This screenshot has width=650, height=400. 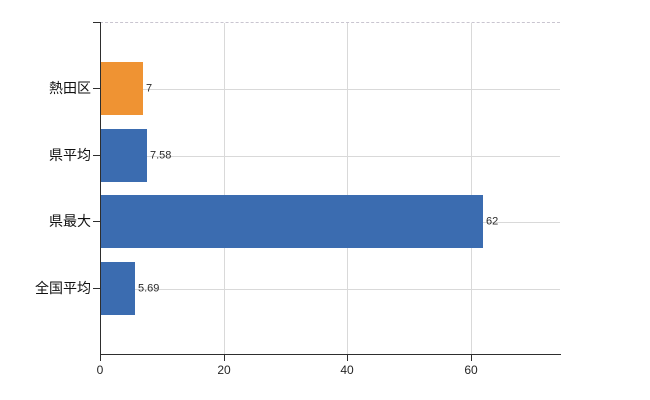 What do you see at coordinates (100, 370) in the screenshot?
I see `x-tick-label: 0` at bounding box center [100, 370].